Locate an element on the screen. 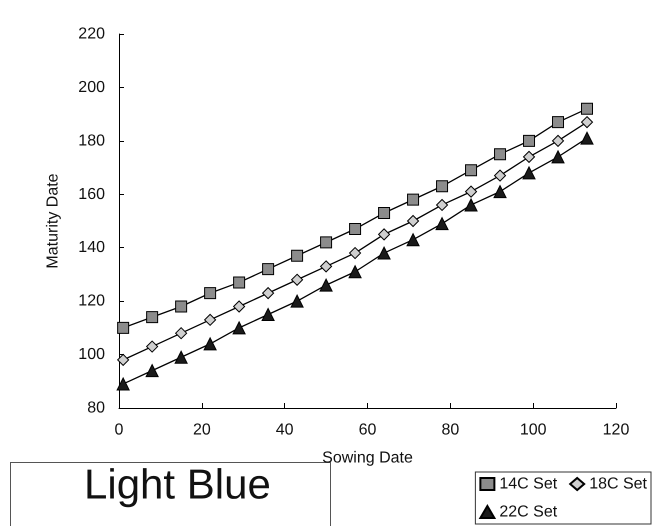 The width and height of the screenshot is (653, 526). y-tick-label: 140 is located at coordinates (92, 247).